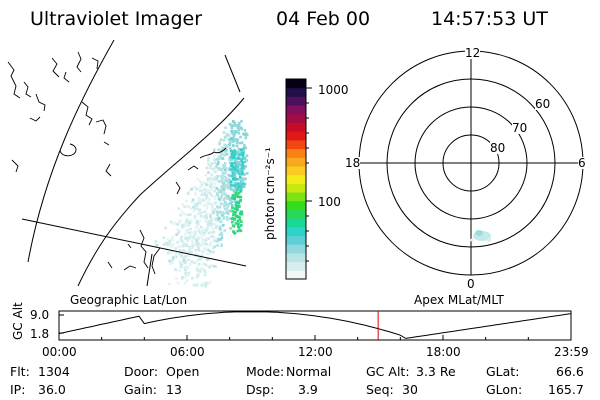 The image size is (600, 400). I want to click on colorbar, so click(298, 179).